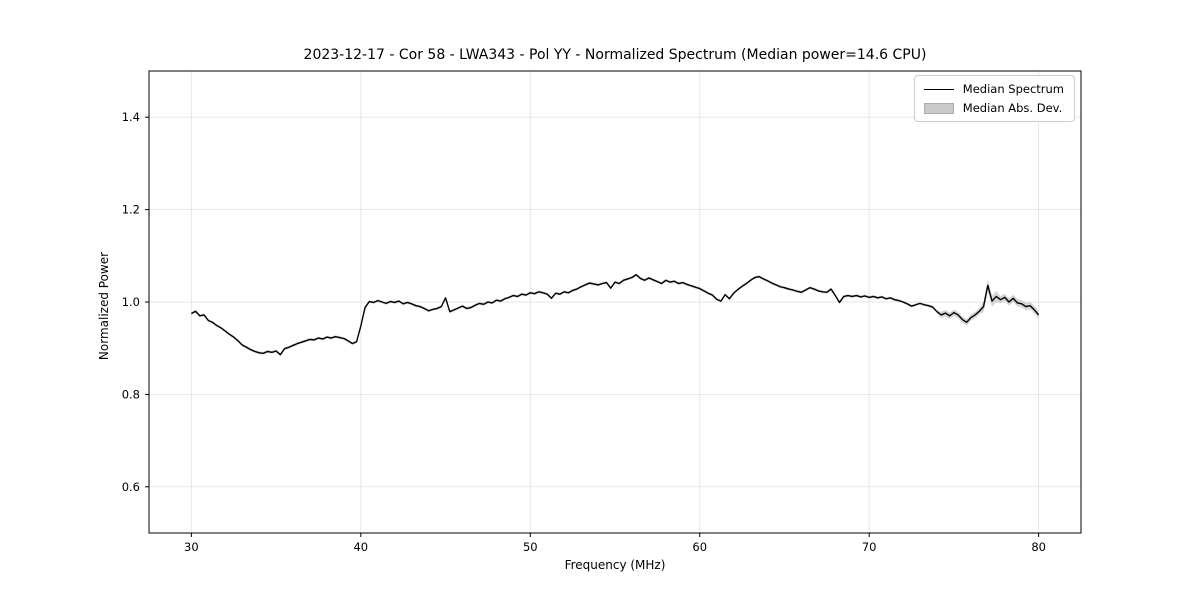  What do you see at coordinates (615, 565) in the screenshot?
I see `x-axis-label: Frequency (MHz)` at bounding box center [615, 565].